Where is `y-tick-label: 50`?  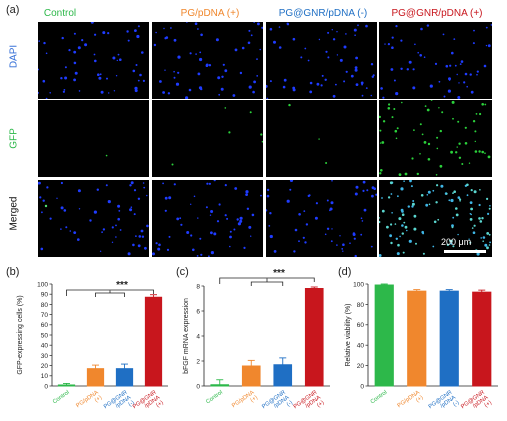 y-tick-label: 50 is located at coordinates (45, 335).